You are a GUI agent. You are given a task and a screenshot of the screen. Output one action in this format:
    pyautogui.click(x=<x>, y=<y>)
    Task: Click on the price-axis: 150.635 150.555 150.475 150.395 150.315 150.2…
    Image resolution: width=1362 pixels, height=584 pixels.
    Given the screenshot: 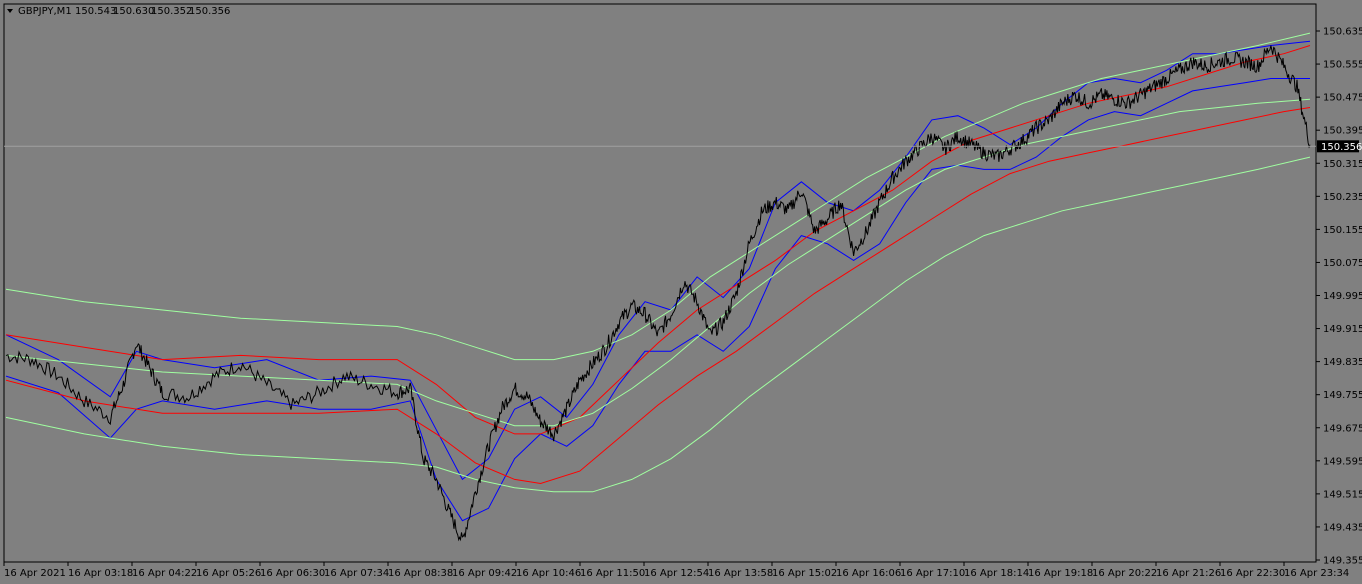 What is the action you would take?
    pyautogui.click(x=1339, y=297)
    